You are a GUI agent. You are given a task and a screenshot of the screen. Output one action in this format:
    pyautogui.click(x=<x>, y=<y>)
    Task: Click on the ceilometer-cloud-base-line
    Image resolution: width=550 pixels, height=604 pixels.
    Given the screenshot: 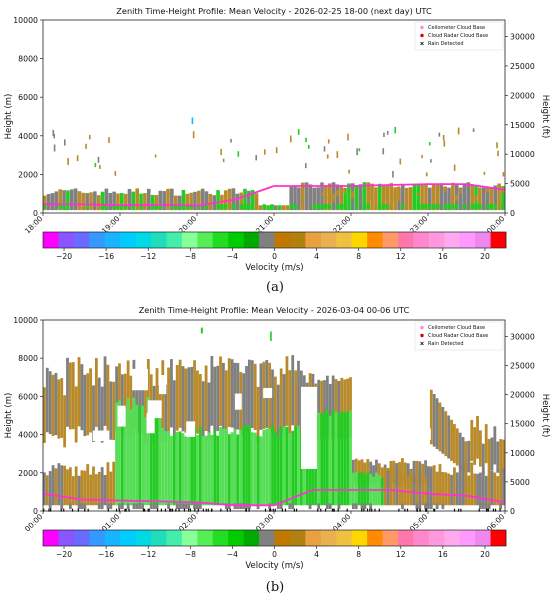 What is the action you would take?
    pyautogui.click(x=274, y=195)
    